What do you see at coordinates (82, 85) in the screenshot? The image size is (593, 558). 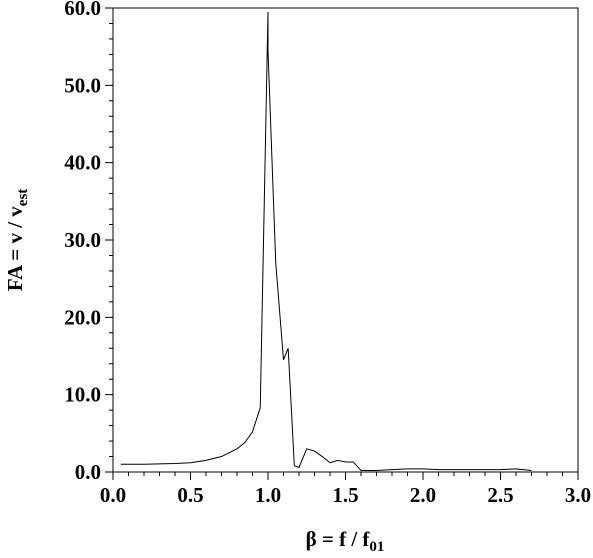 I see `y-tick-label: 50.0` at bounding box center [82, 85].